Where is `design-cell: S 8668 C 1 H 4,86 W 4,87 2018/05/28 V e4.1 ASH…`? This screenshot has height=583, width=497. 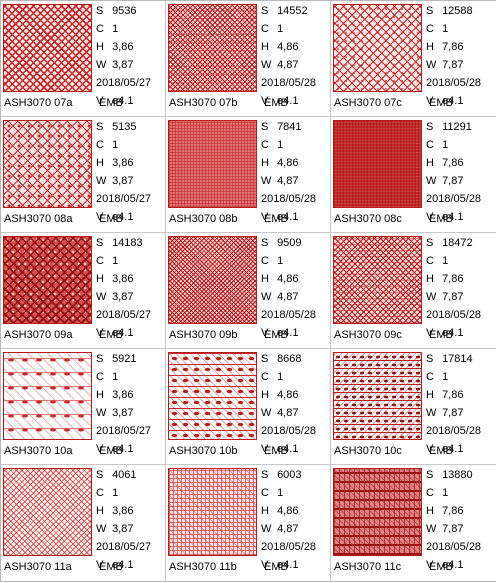 design-cell: S 8668 C 1 H 4,86 W 4,87 2018/05/28 V e4.1 ASH… is located at coordinates (248, 407).